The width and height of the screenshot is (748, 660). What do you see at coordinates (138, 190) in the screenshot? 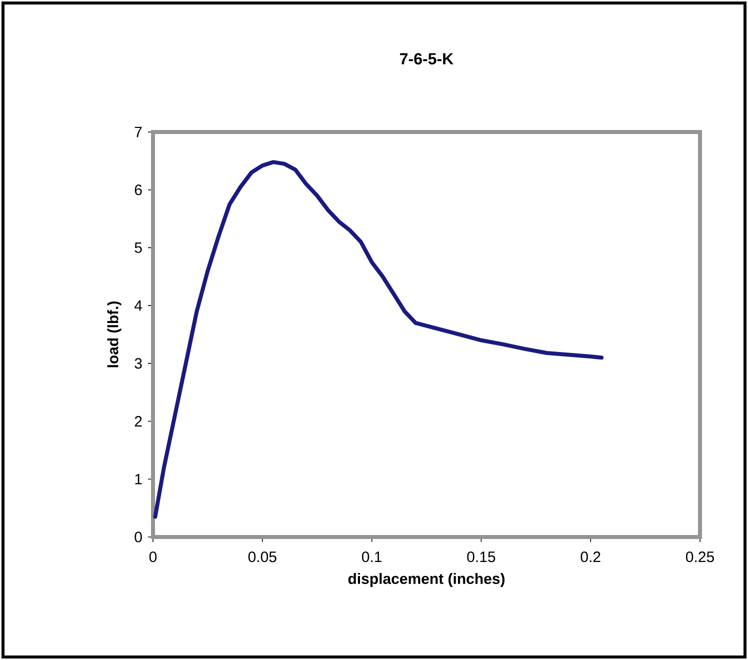
I see `y-tick-label: 6` at bounding box center [138, 190].